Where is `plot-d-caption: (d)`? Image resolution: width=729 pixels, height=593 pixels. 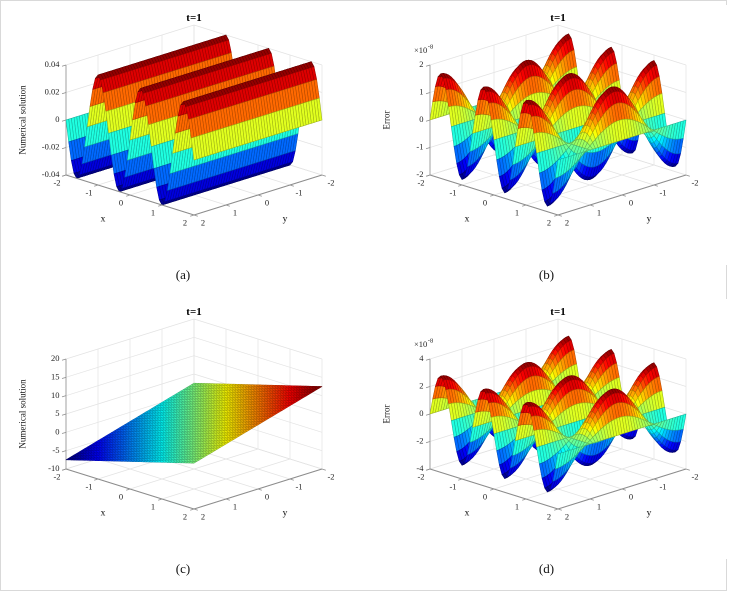 plot-d-caption: (d) is located at coordinates (546, 568).